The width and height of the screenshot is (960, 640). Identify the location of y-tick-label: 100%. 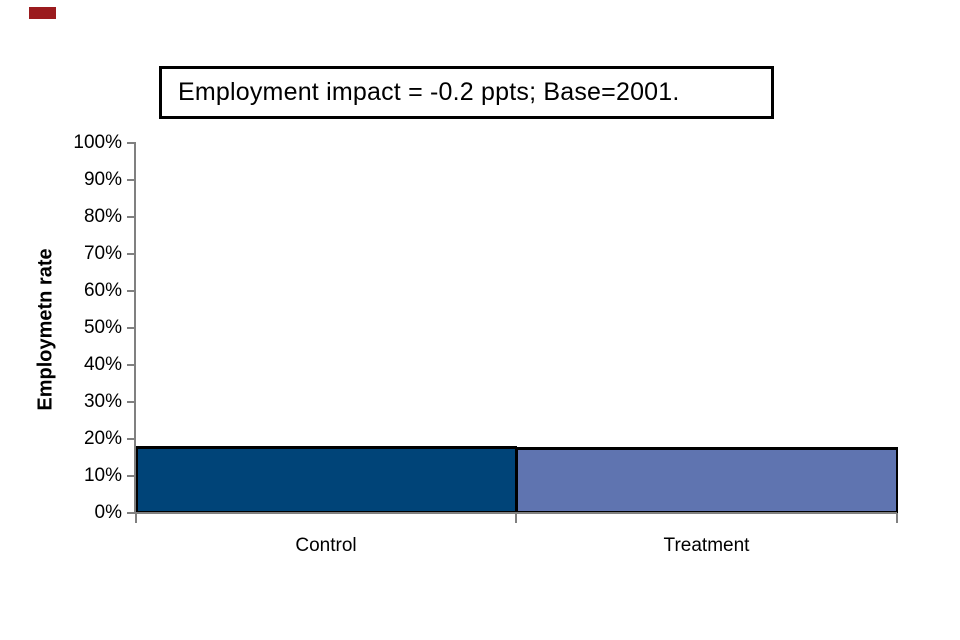
(97, 142).